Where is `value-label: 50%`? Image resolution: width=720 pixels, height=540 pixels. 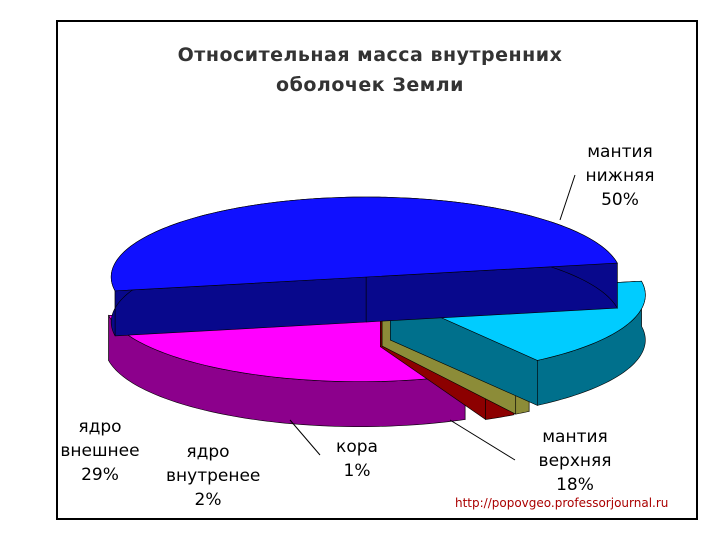 value-label: 50% is located at coordinates (620, 200).